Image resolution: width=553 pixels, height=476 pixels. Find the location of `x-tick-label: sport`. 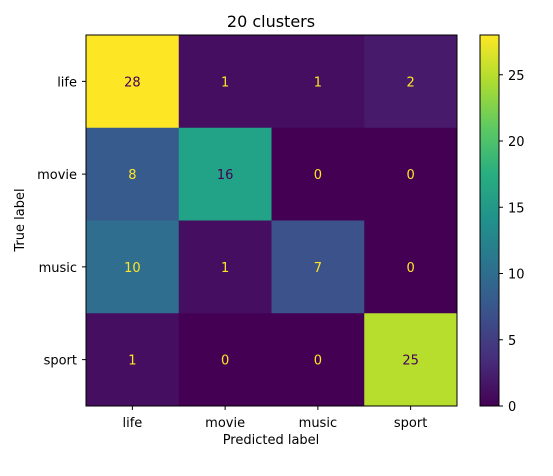

x-tick-label: sport is located at coordinates (410, 423).